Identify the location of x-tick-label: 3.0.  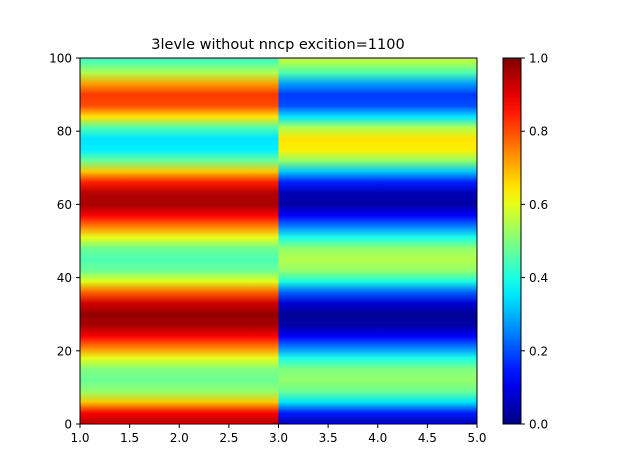
(278, 438).